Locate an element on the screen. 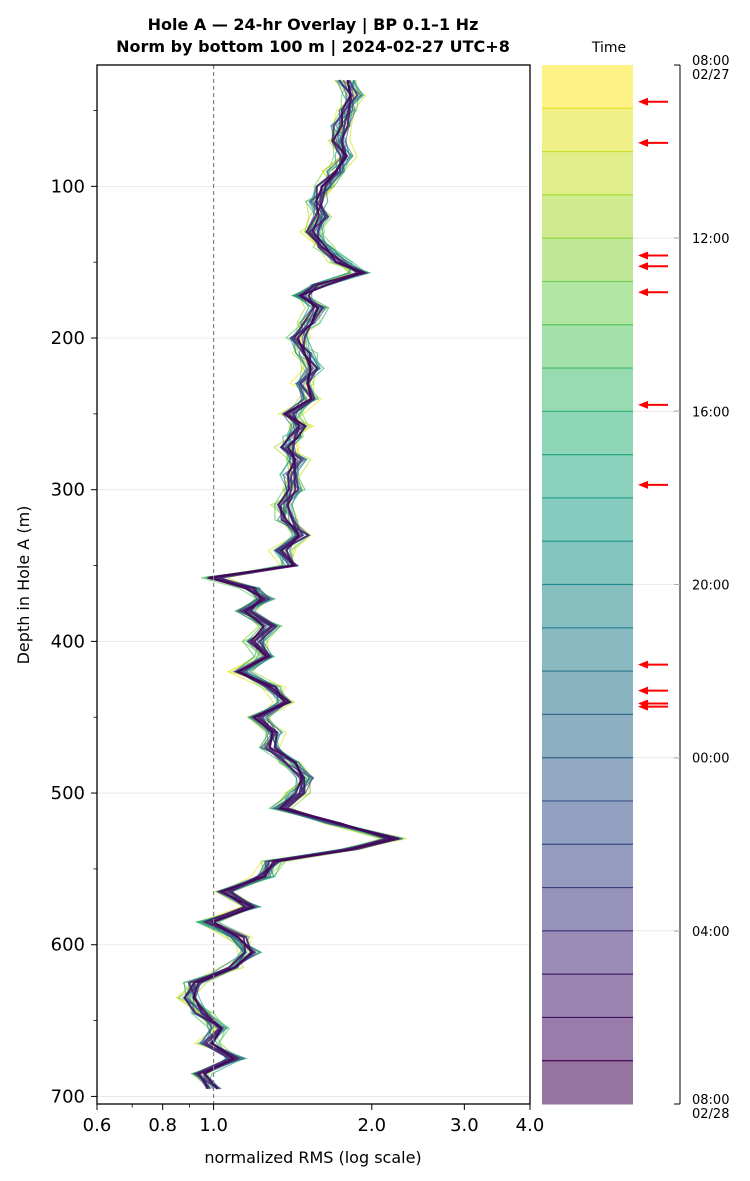  colorbar is located at coordinates (587, 585).